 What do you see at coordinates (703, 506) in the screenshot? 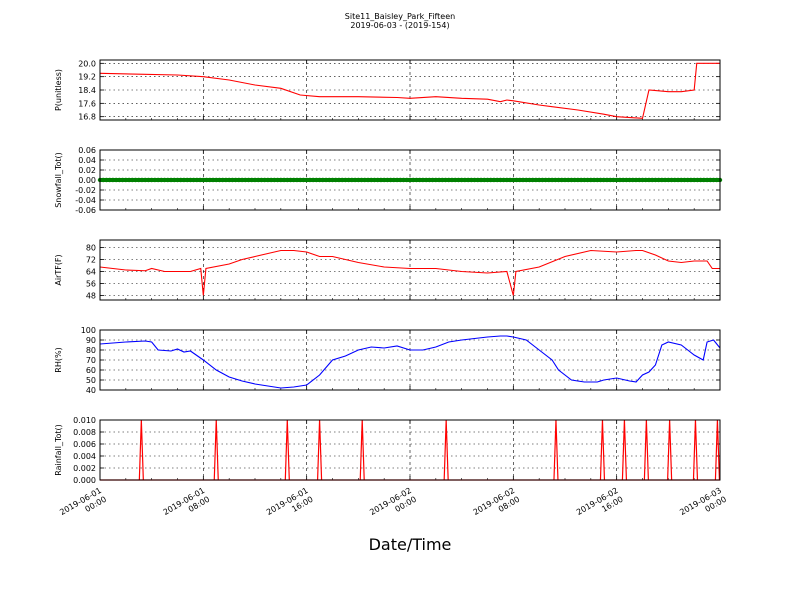
I see `x-tick-label: 2019-06-0300:00` at bounding box center [703, 506].